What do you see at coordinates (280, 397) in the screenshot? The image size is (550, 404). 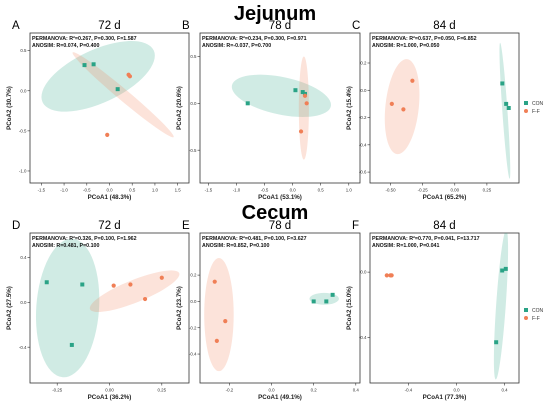 I see `x-axis-label: PCoA1 (49.1%)` at bounding box center [280, 397].